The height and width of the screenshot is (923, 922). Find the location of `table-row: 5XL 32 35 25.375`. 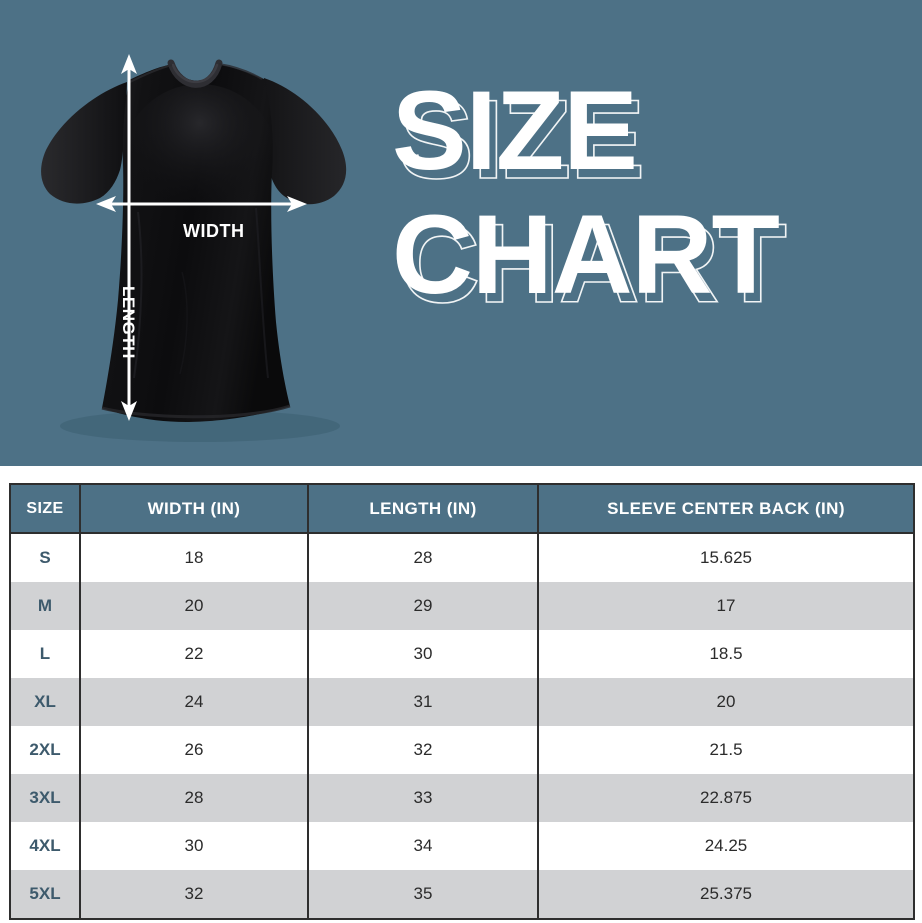

table-row: 5XL 32 35 25.375 is located at coordinates (462, 894).